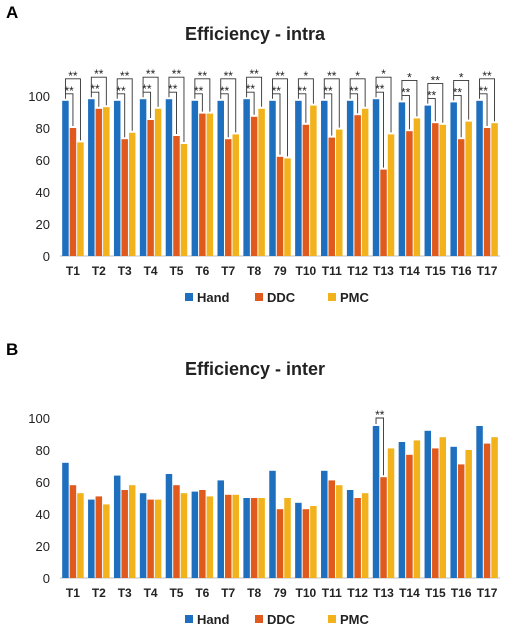 This screenshot has height=632, width=510. I want to click on bar-ddc-t5, so click(176, 531).